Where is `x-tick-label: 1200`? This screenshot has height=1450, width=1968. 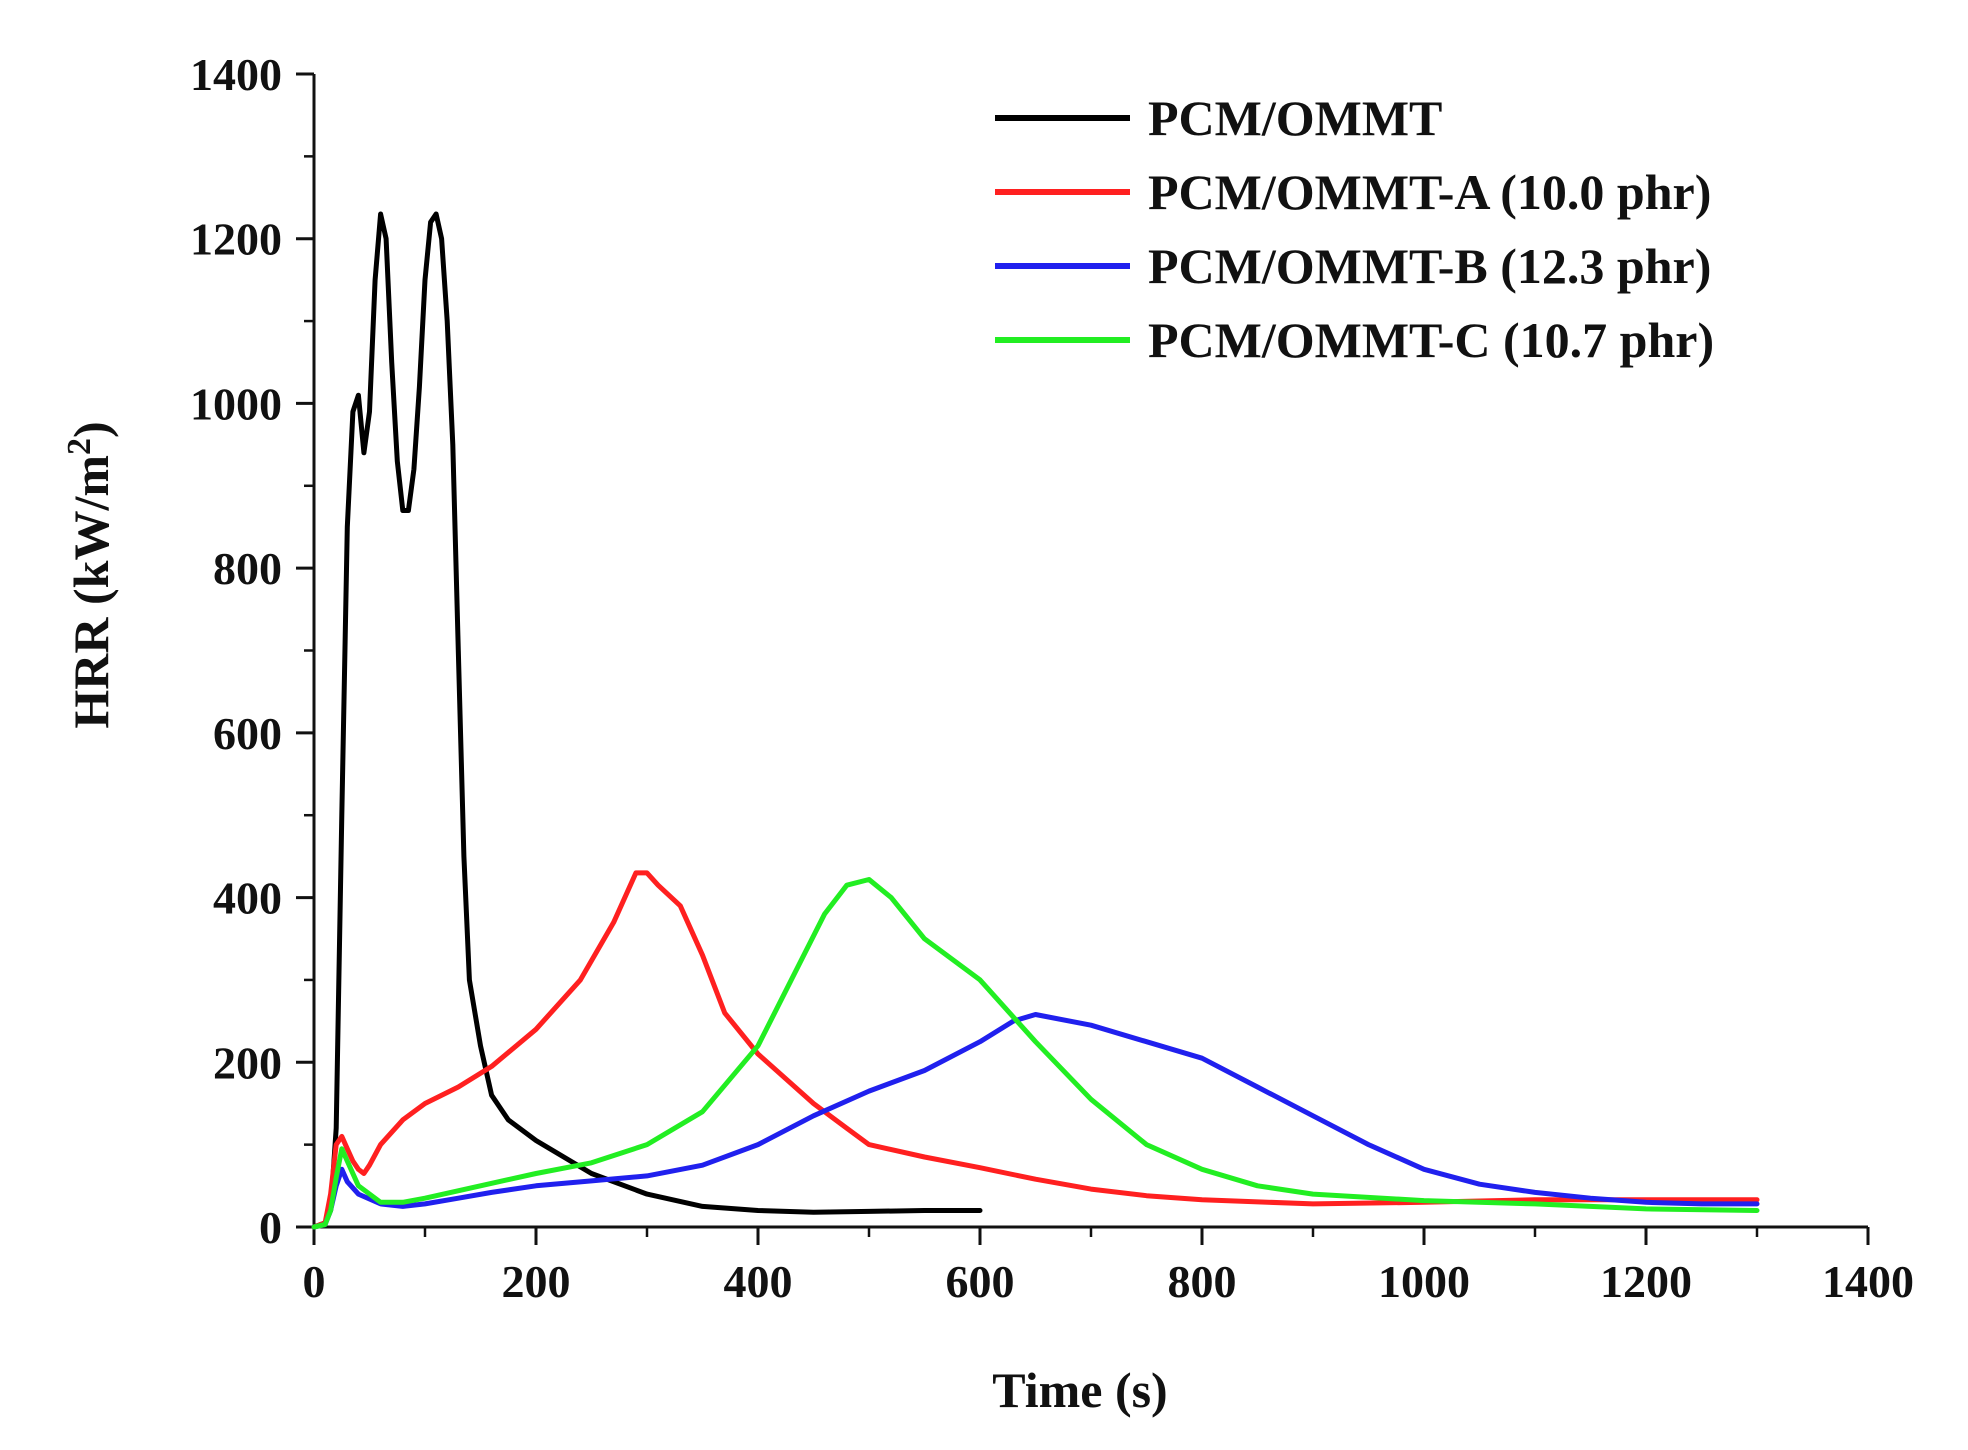 x-tick-label: 1200 is located at coordinates (1646, 1281).